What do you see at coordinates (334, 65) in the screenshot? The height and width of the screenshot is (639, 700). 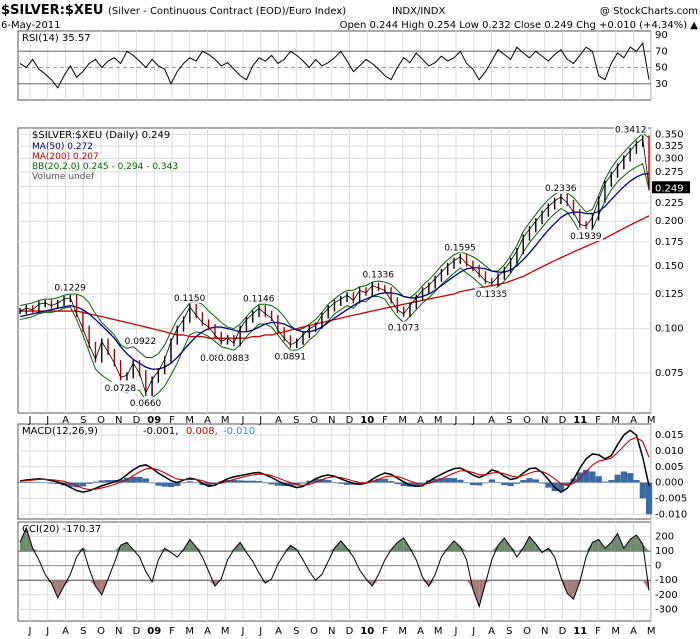 I see `rsi-series-line` at bounding box center [334, 65].